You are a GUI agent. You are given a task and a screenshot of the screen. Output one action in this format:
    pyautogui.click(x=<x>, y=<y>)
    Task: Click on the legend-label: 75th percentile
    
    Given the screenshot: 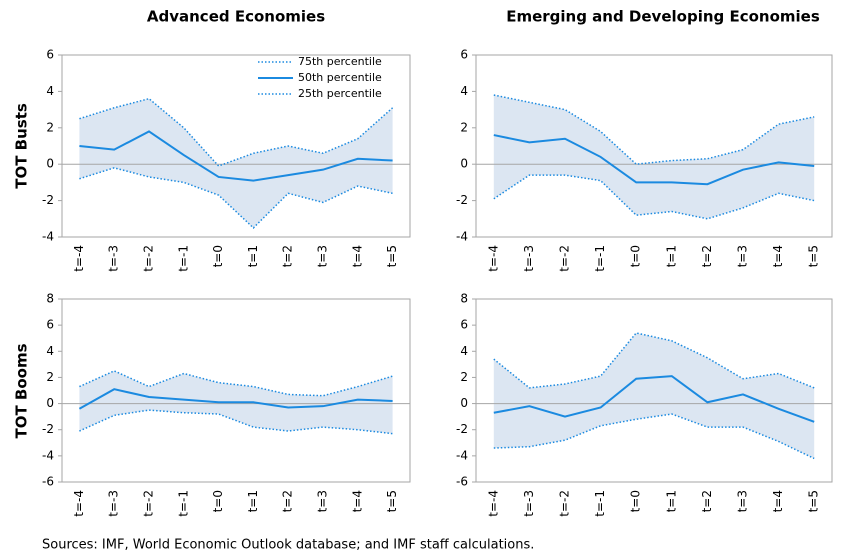 What is the action you would take?
    pyautogui.click(x=340, y=61)
    